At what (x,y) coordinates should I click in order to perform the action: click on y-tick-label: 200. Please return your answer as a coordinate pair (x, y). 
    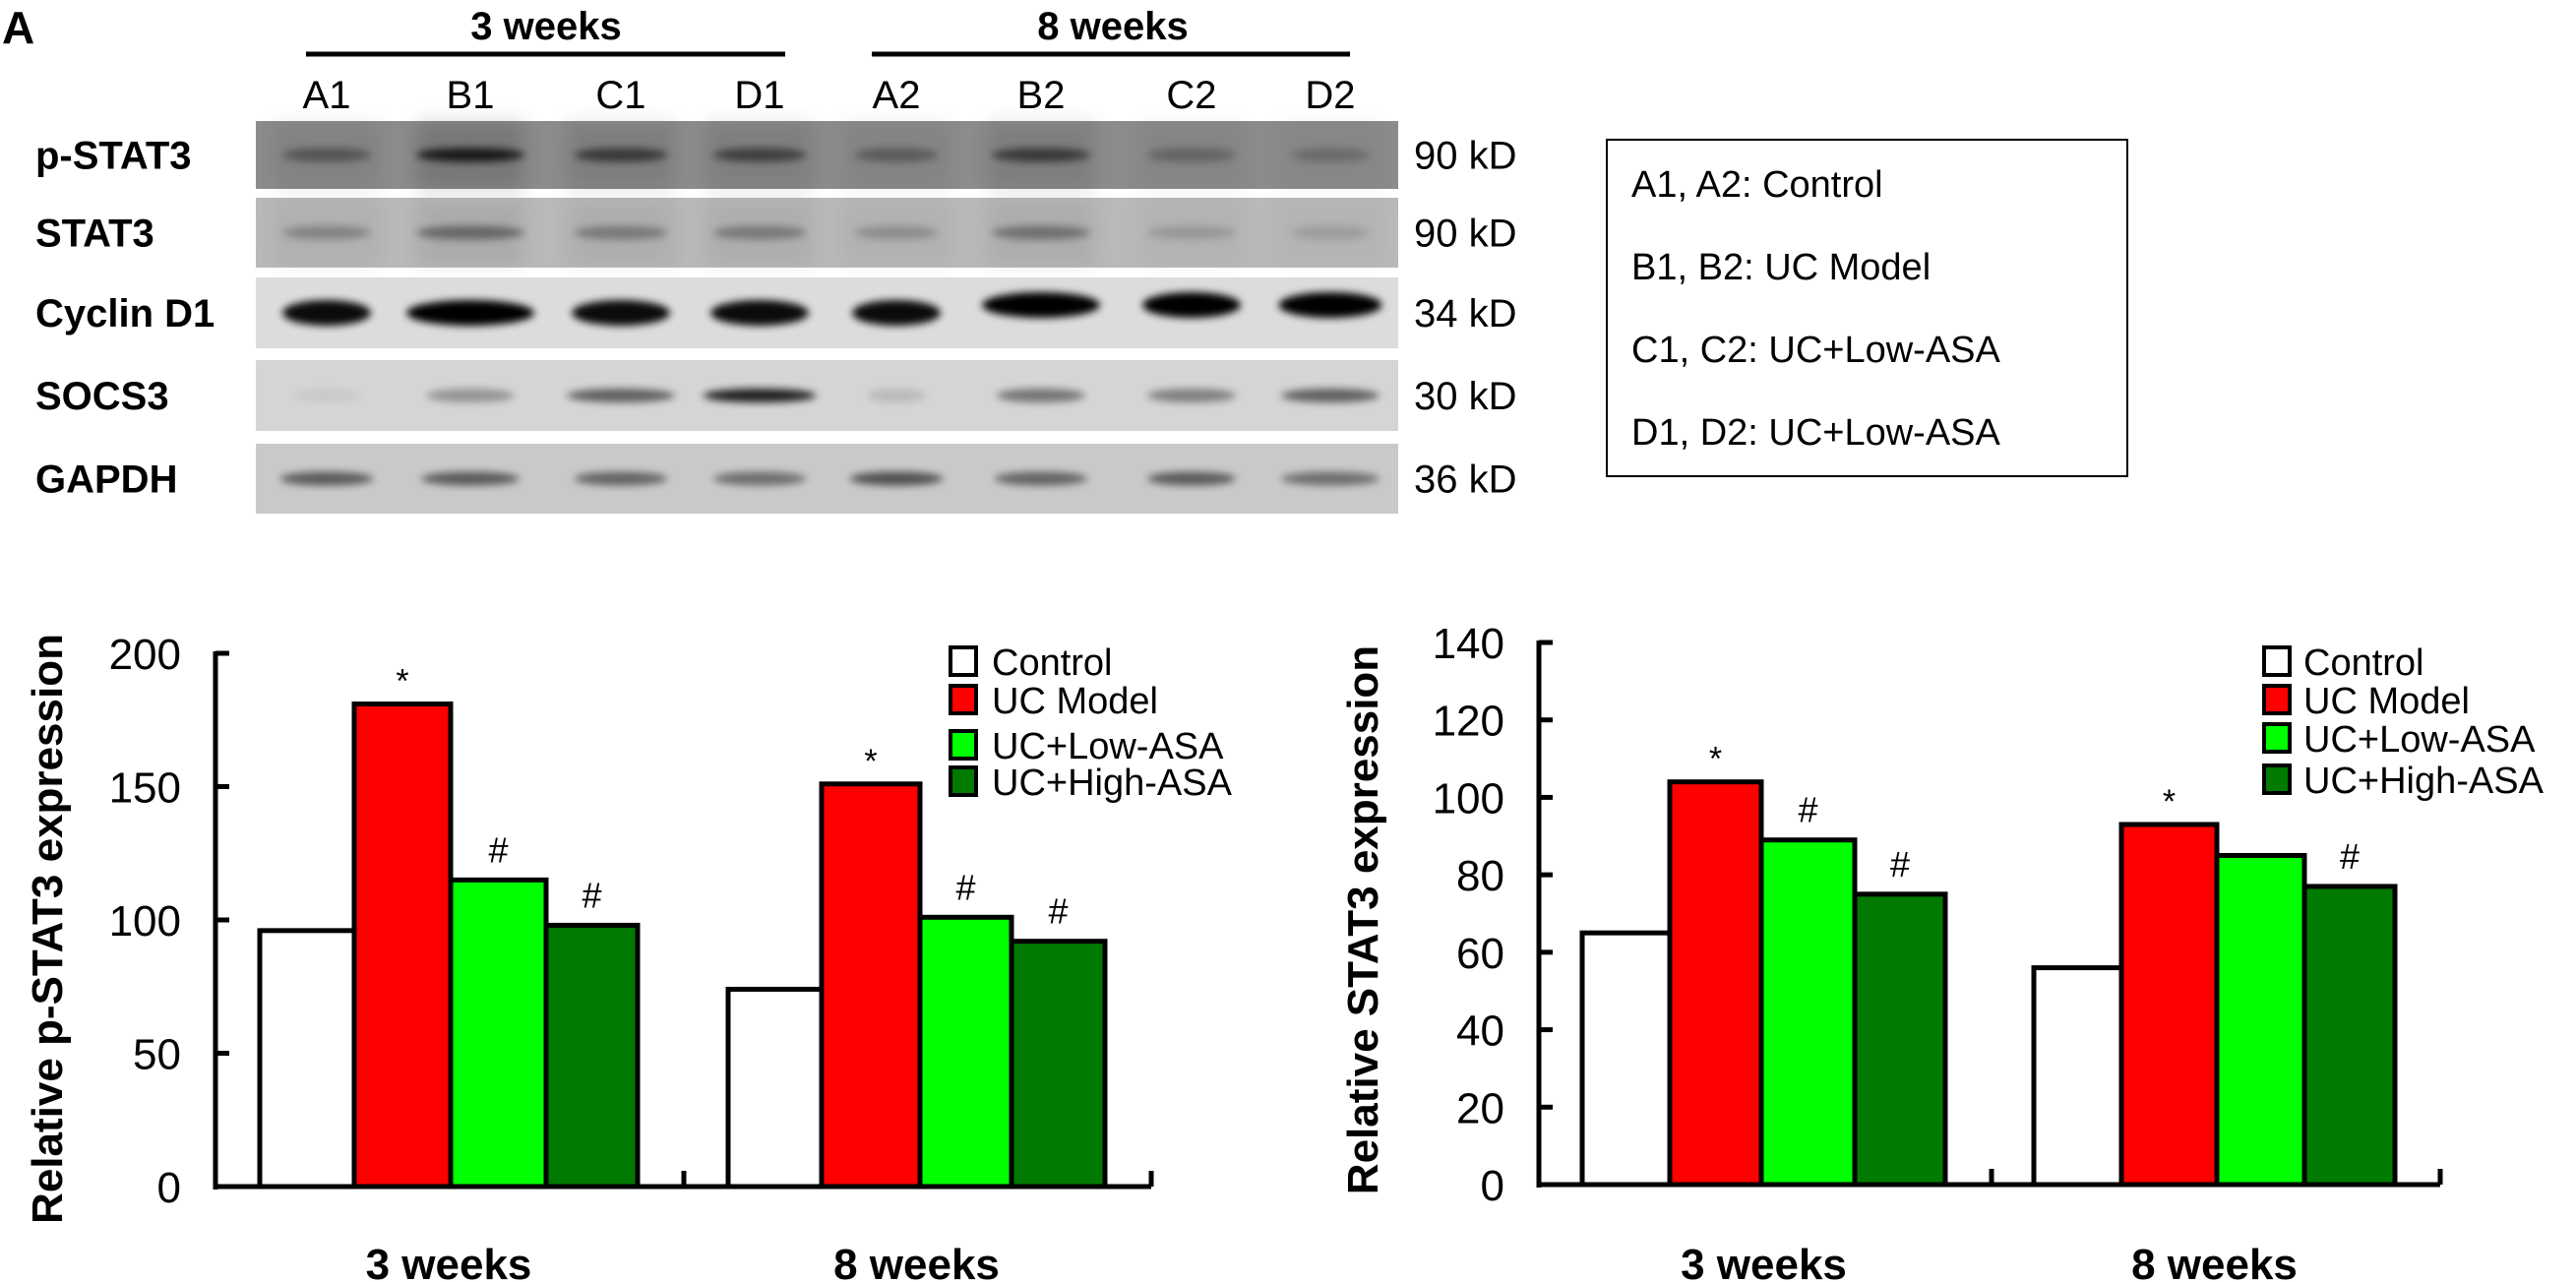
    Looking at the image, I should click on (145, 655).